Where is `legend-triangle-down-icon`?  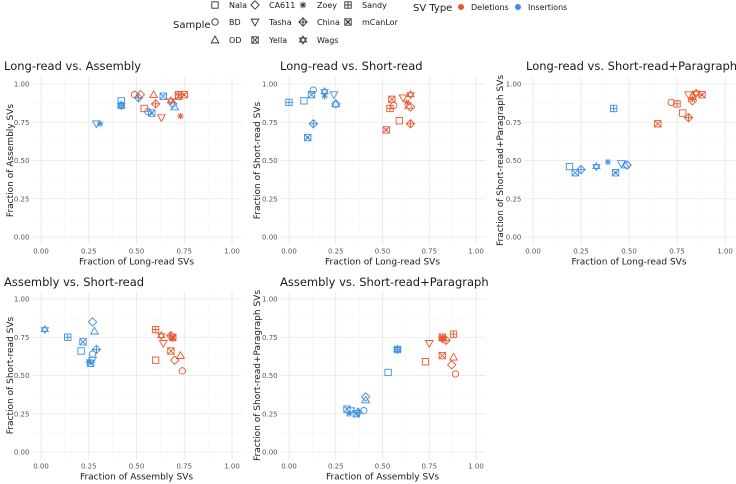
legend-triangle-down-icon is located at coordinates (255, 22).